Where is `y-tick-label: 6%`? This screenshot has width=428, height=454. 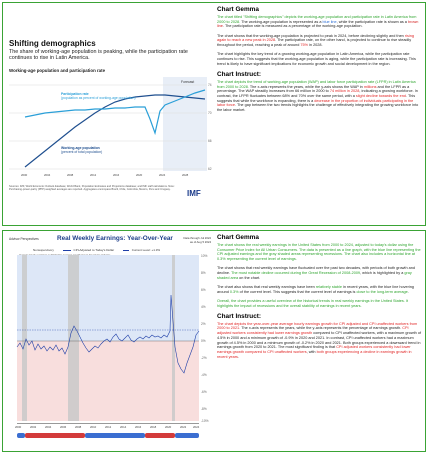
y-tick-label: 6% is located at coordinates (203, 290).